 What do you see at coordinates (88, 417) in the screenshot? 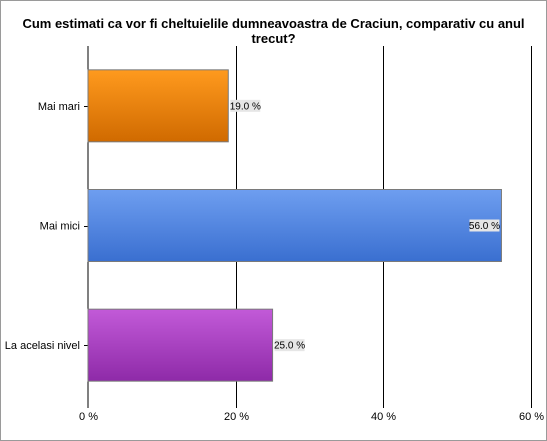
I see `x-tick-label: 0 %` at bounding box center [88, 417].